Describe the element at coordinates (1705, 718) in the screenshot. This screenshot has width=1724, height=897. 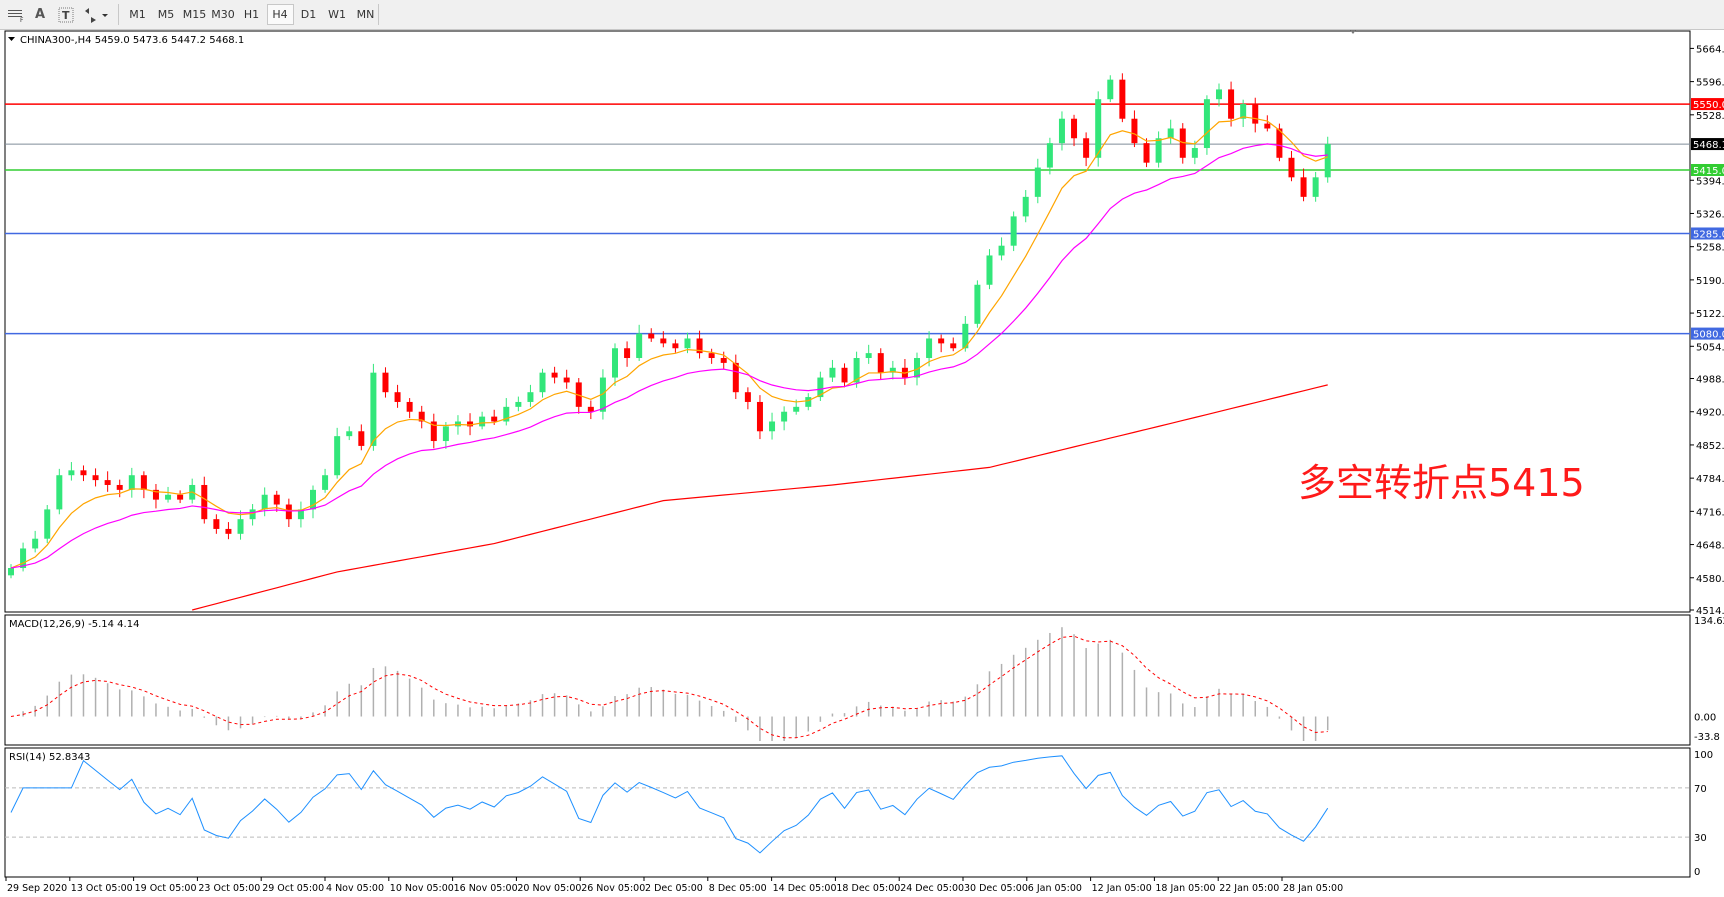
I see `macd-tick-label: 0.00` at that location.